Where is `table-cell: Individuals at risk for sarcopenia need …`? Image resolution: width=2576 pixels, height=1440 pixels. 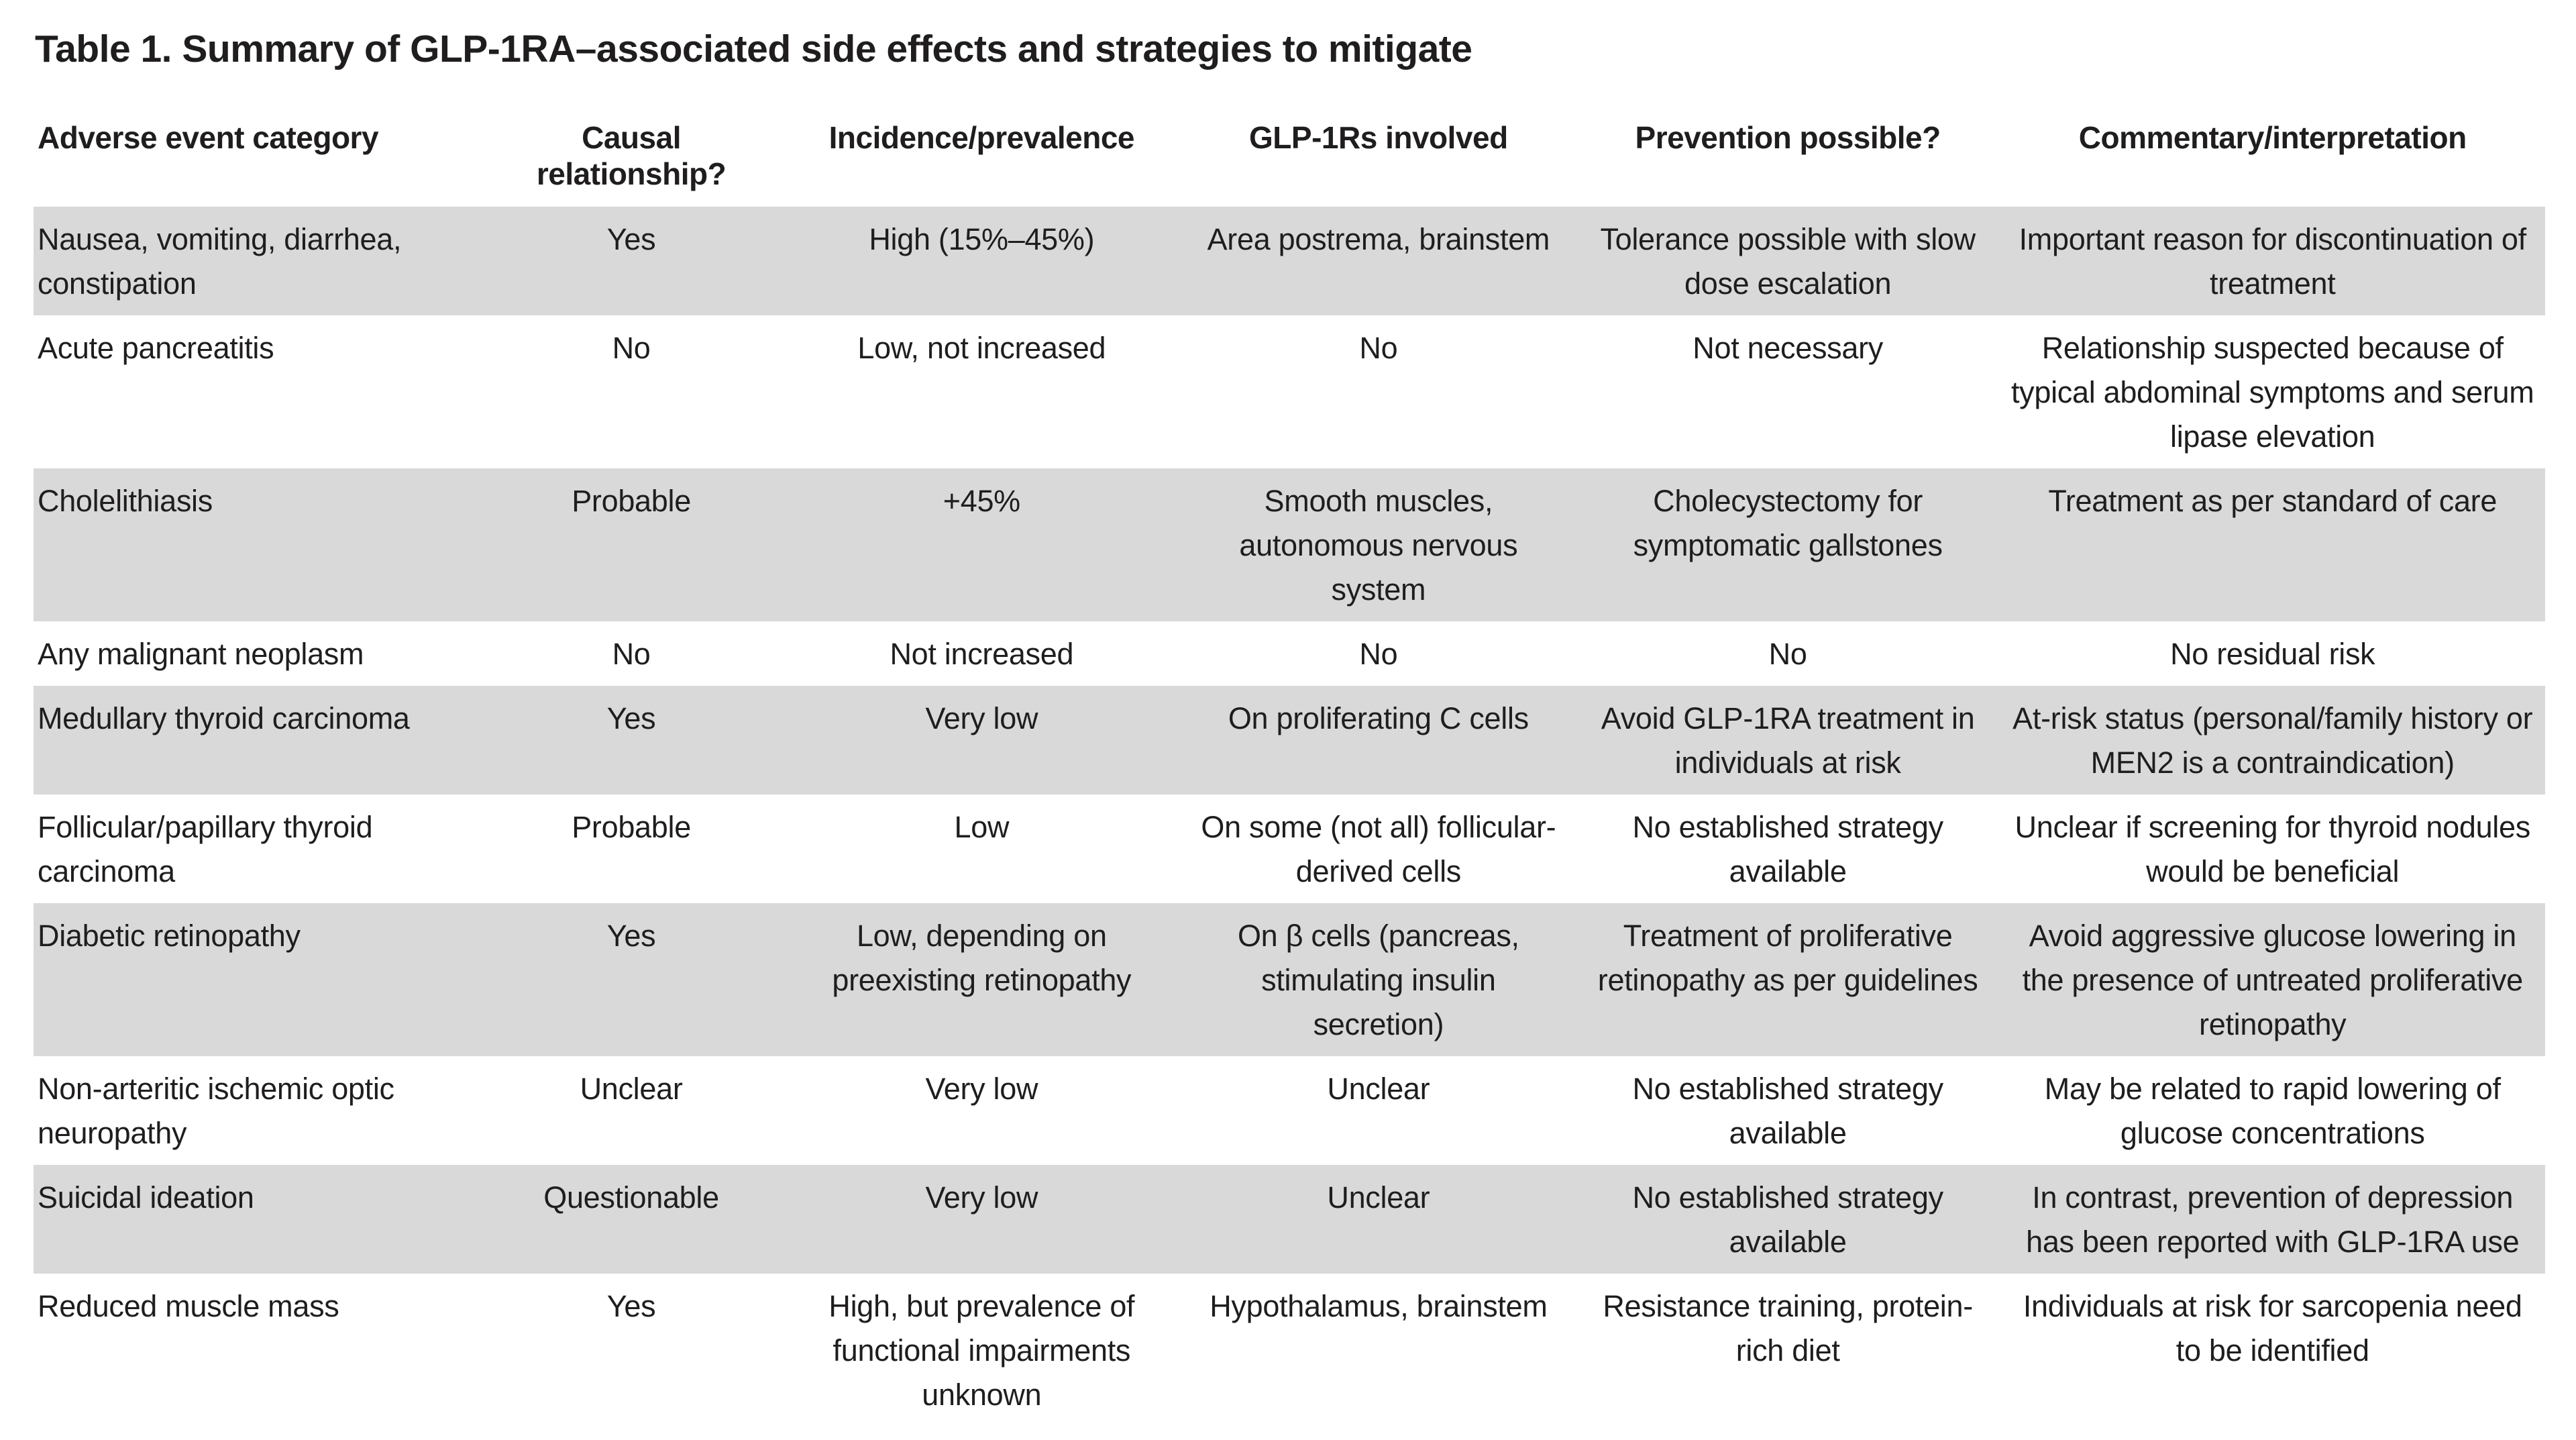
table-cell: Individuals at risk for sarcopenia need … is located at coordinates (2272, 1328).